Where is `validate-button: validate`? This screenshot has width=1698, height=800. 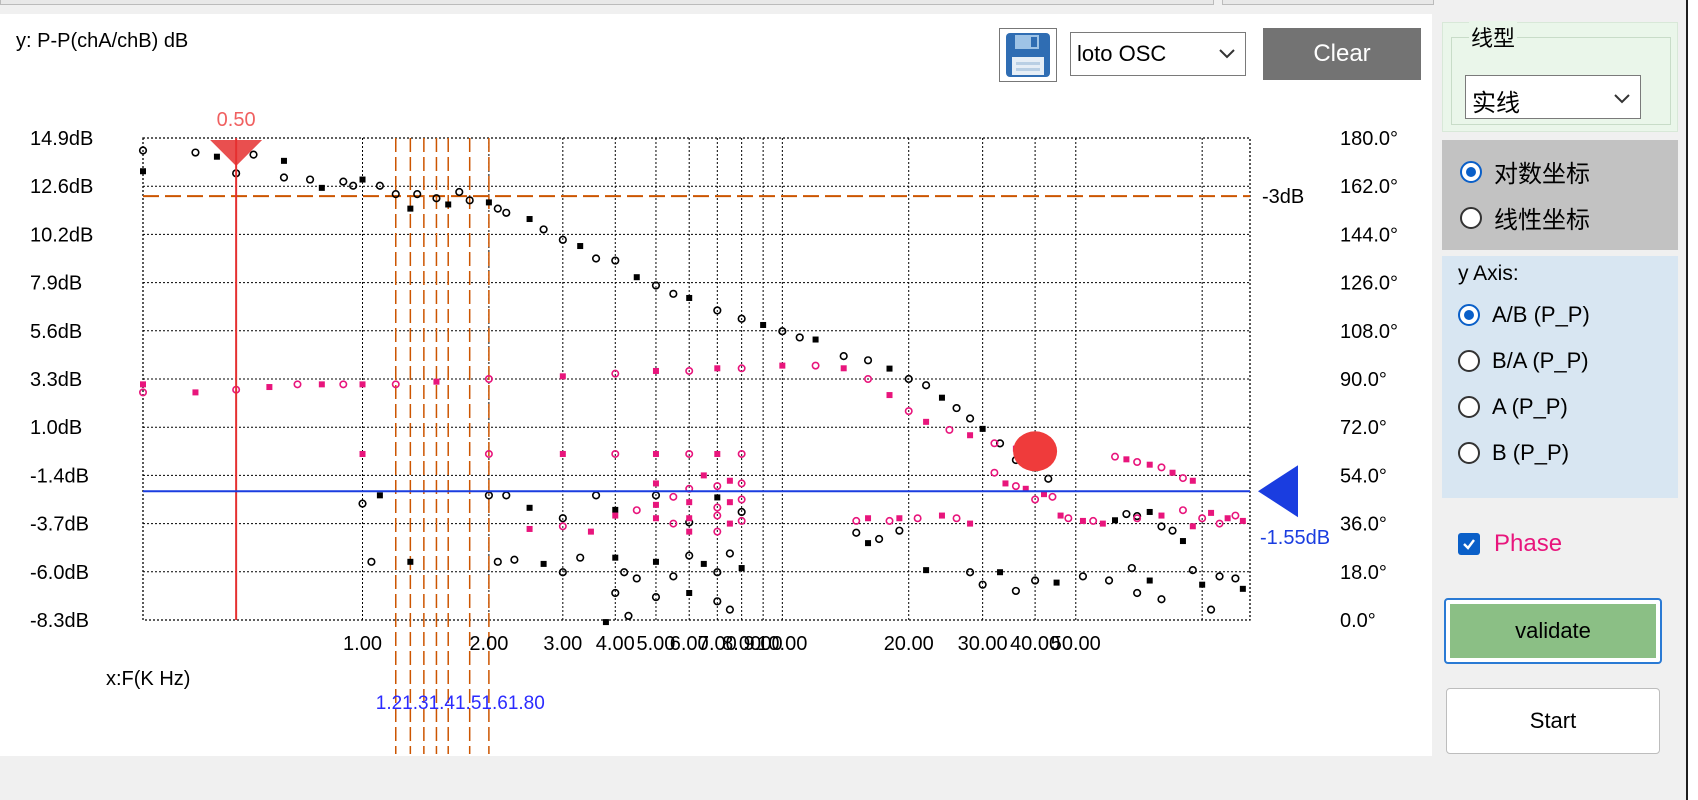 validate-button: validate is located at coordinates (1553, 631).